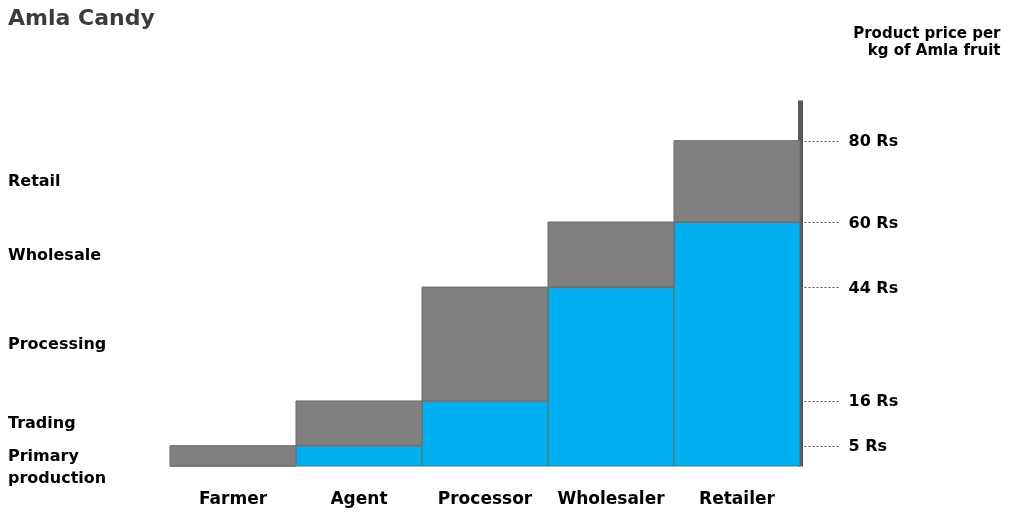 This screenshot has width=1010, height=528. I want to click on y-axis-title: Product price per kg of Amla fruit, so click(927, 41).